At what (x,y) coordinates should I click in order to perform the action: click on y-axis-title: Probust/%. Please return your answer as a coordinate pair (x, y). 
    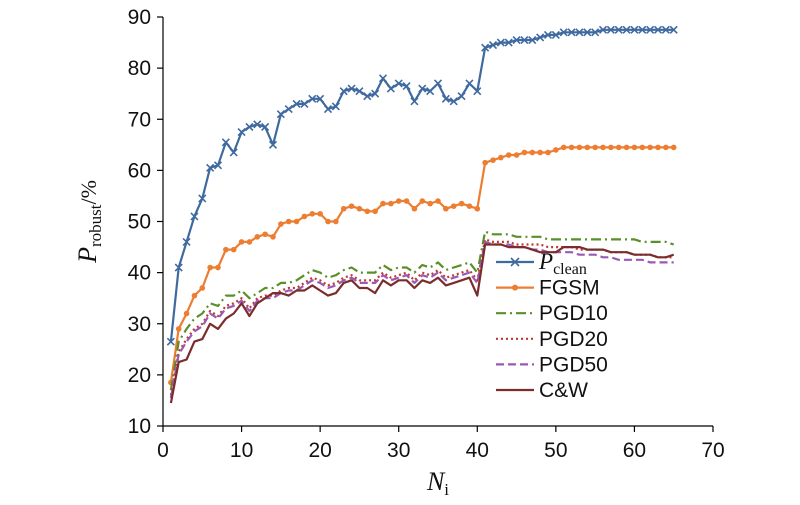
    Looking at the image, I should click on (89, 222).